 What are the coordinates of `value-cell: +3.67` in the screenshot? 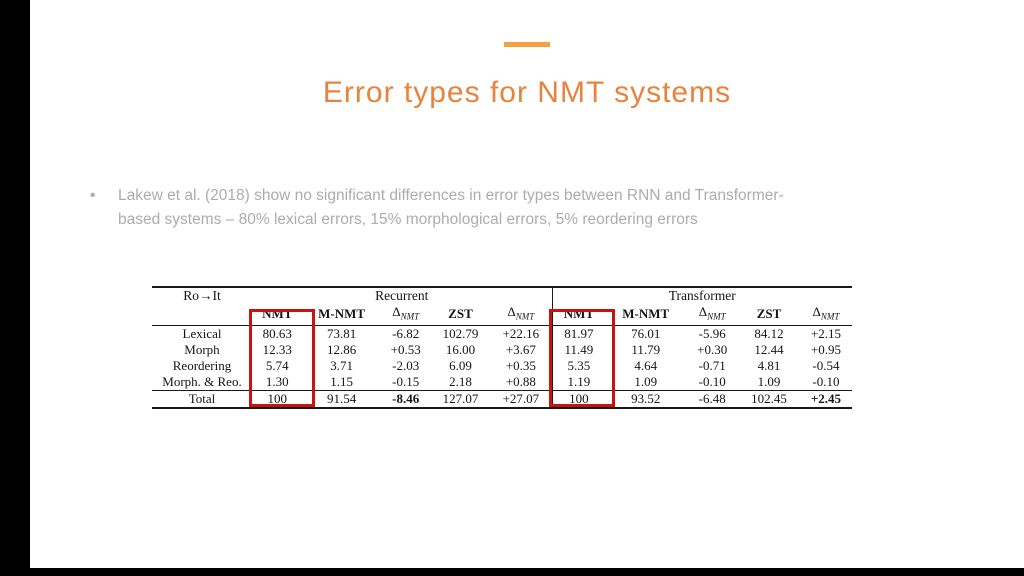 It's located at (520, 349).